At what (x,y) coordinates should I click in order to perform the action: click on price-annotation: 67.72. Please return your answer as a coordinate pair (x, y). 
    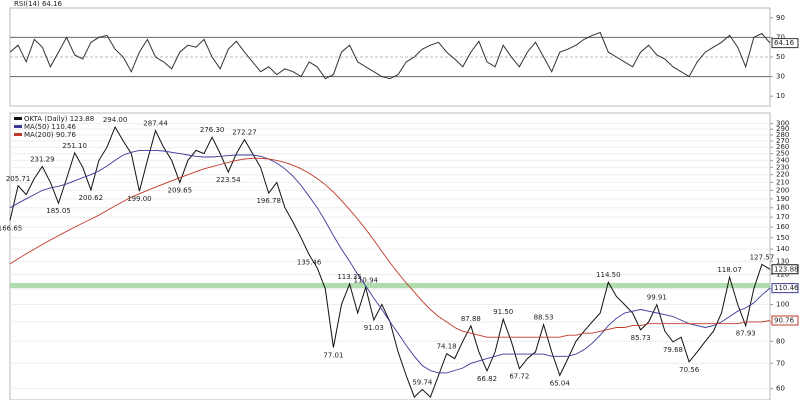
    Looking at the image, I should click on (519, 377).